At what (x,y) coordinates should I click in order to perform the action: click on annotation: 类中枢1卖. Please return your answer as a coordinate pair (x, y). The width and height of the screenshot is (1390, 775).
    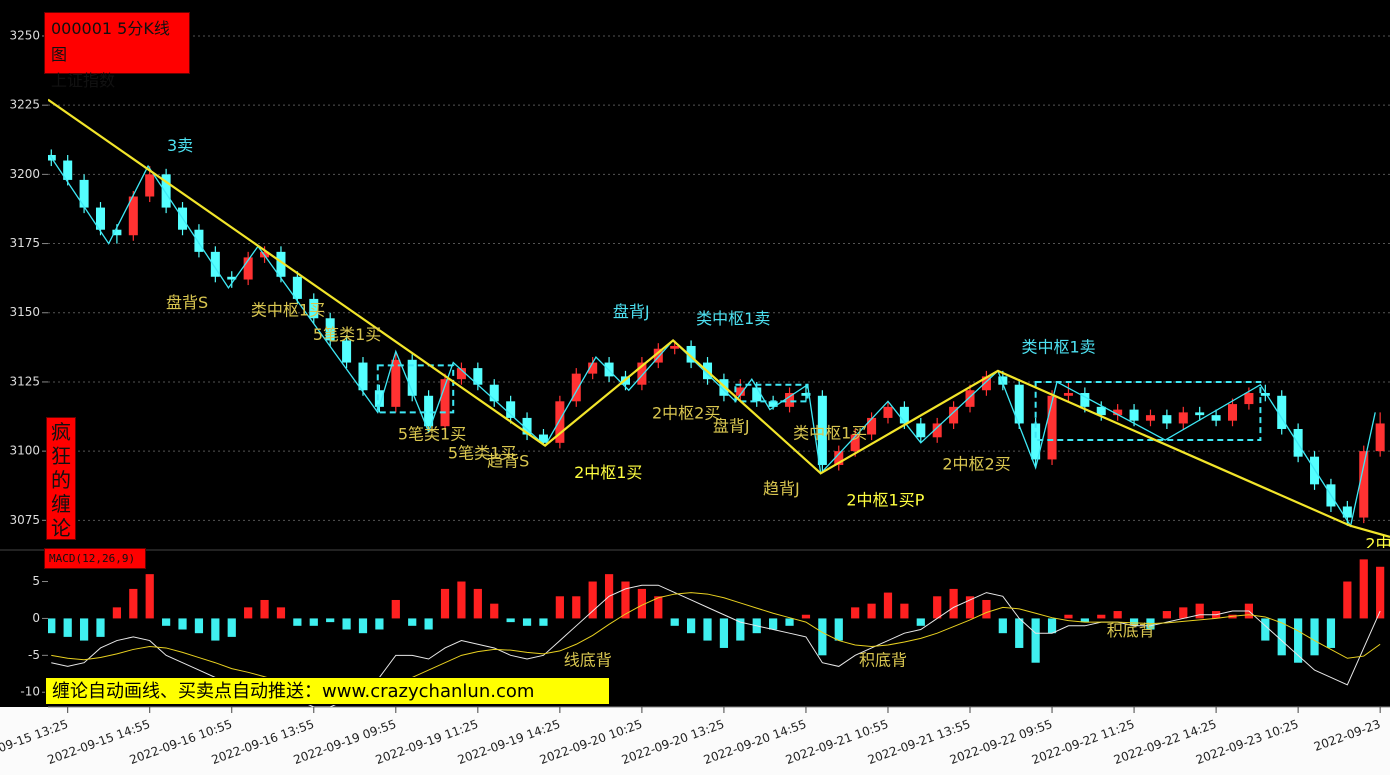
    Looking at the image, I should click on (1059, 346).